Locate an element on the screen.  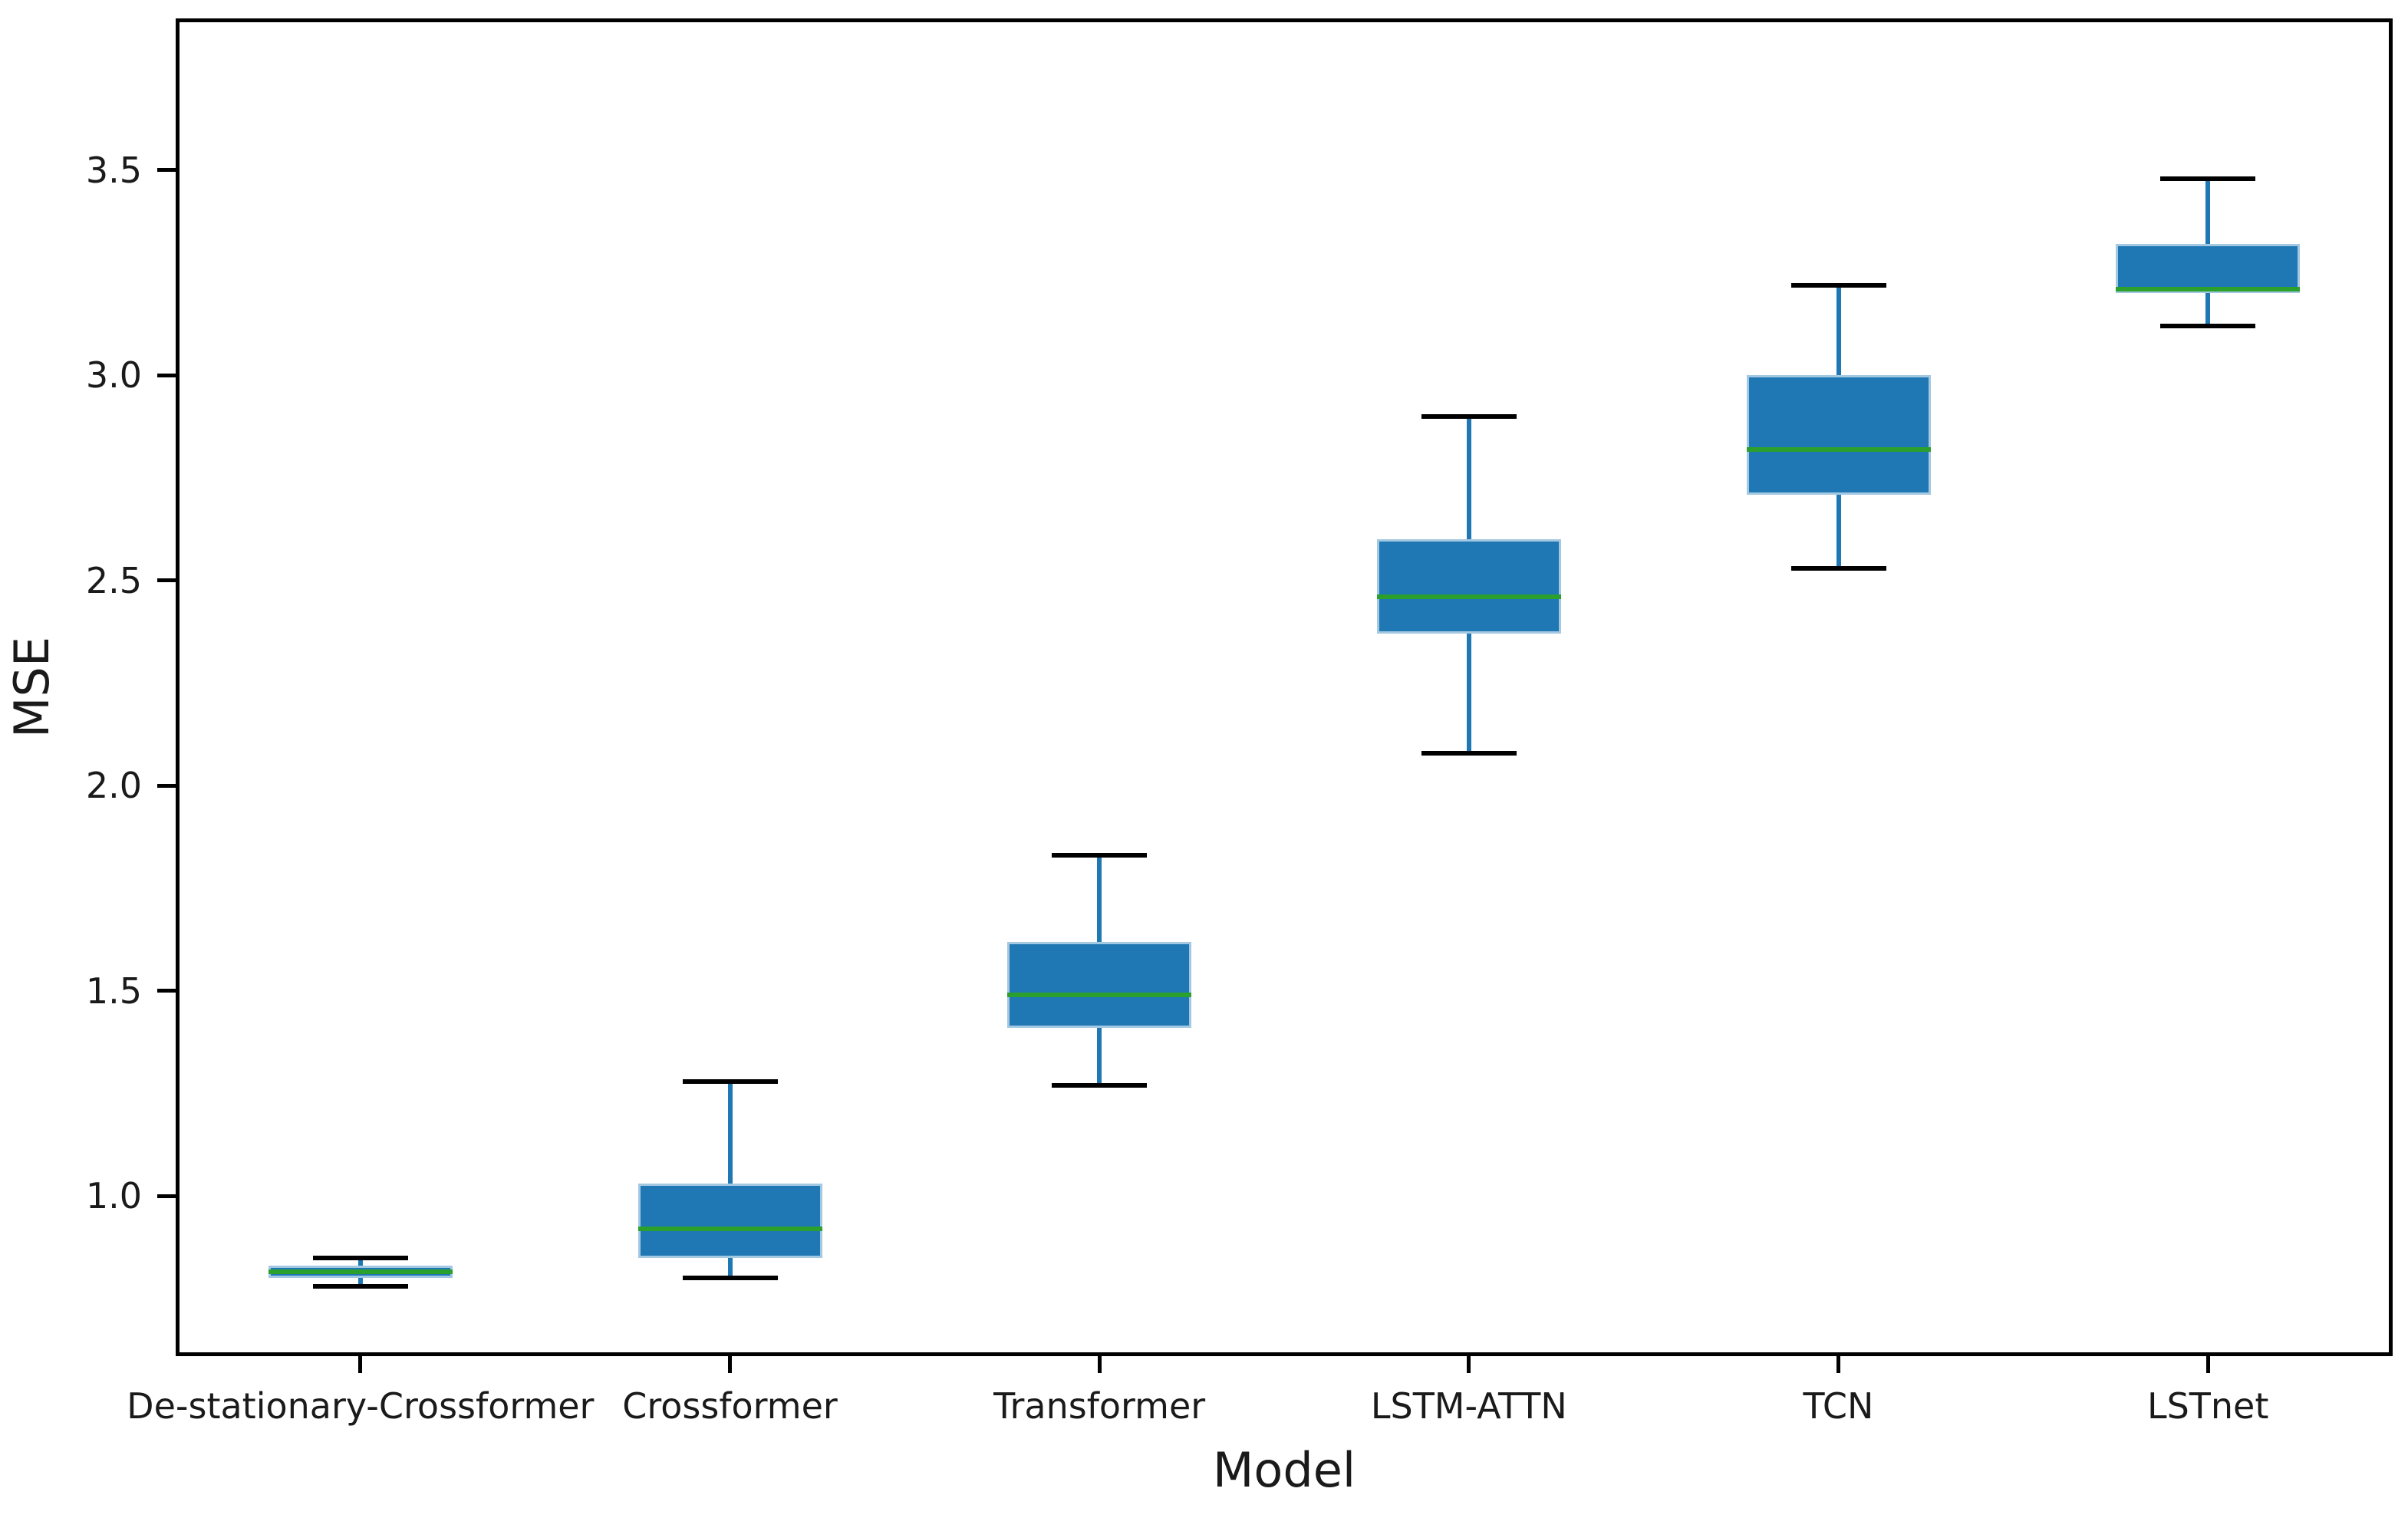
y-tick-label: 2.0 is located at coordinates (113, 786).